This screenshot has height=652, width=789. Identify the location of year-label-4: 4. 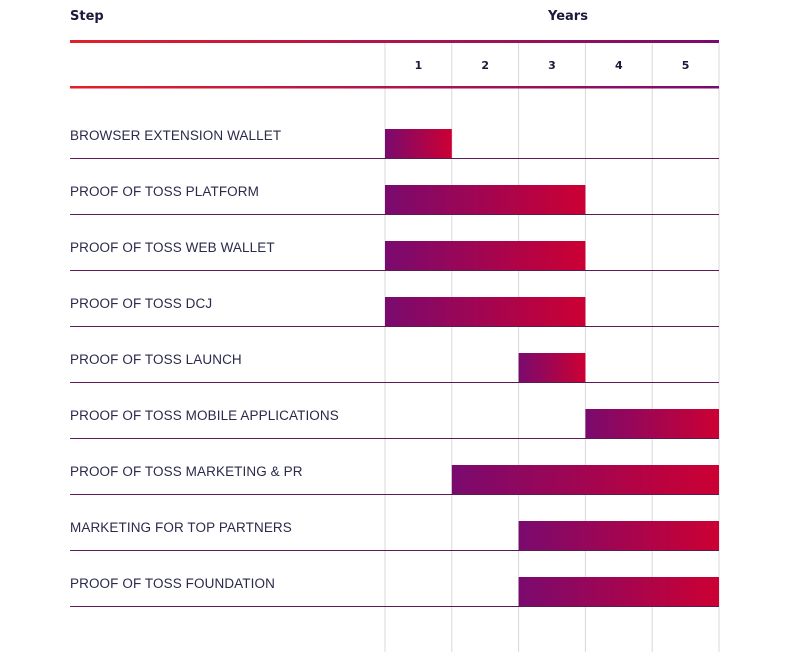
(619, 65).